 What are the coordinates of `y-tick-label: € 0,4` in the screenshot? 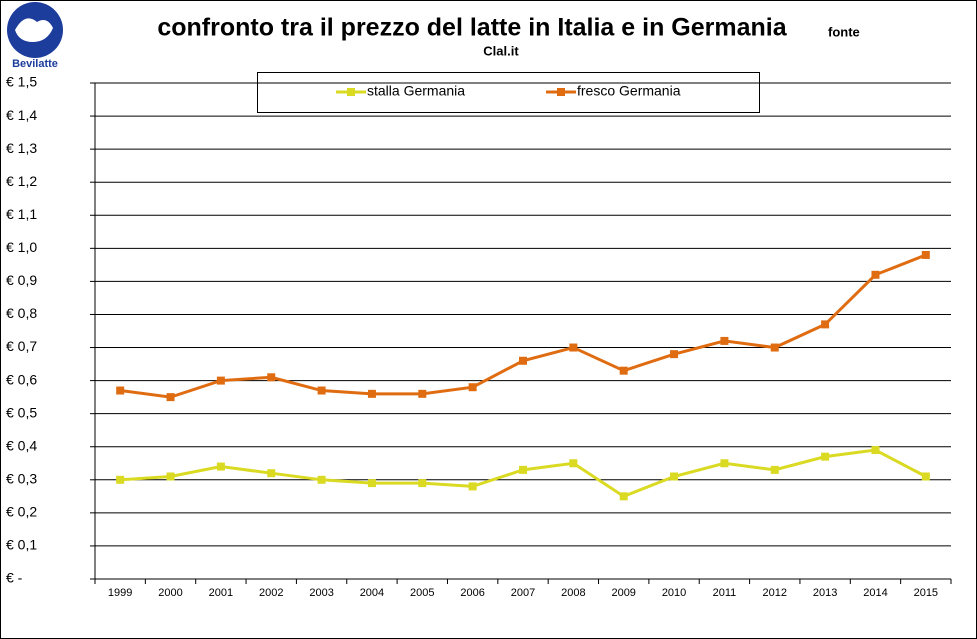 It's located at (21, 445).